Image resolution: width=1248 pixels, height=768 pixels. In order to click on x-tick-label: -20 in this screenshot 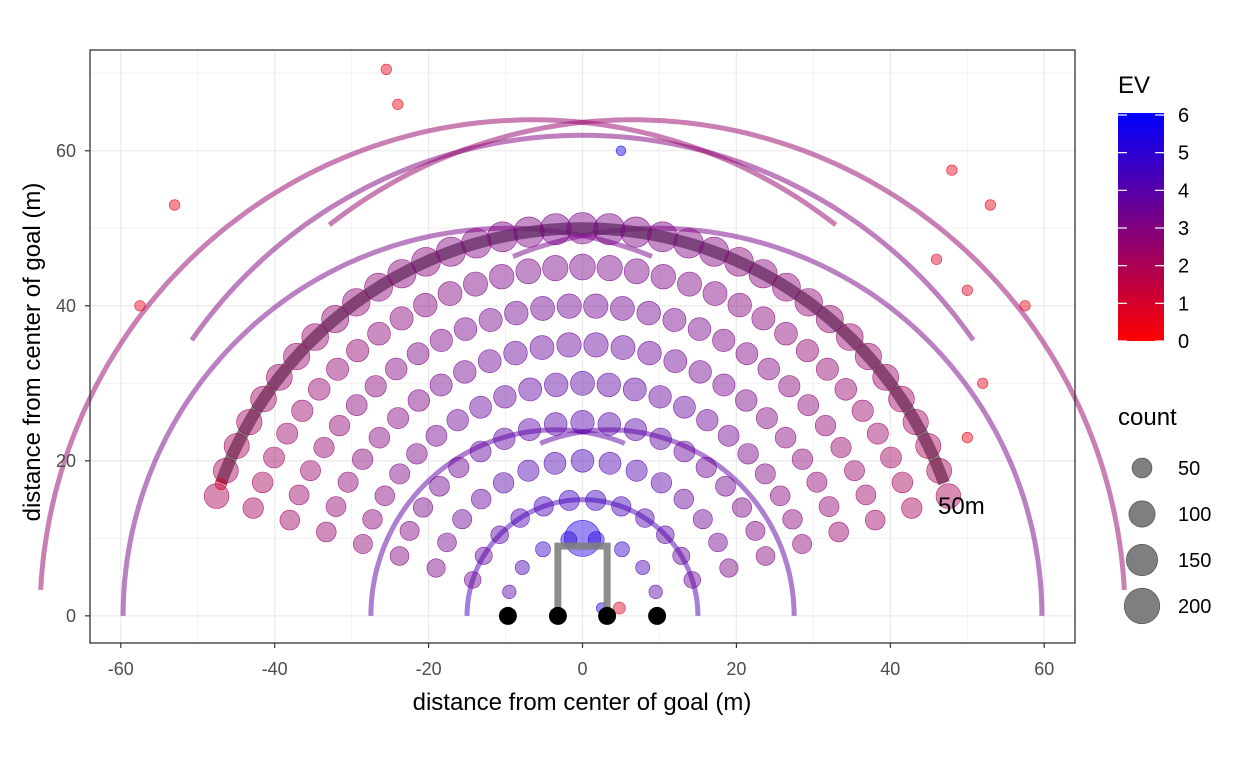, I will do `click(429, 669)`.